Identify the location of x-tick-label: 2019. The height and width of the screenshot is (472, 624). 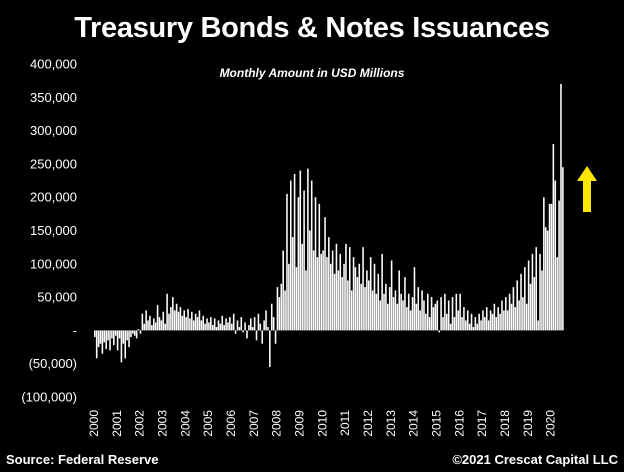
(528, 423).